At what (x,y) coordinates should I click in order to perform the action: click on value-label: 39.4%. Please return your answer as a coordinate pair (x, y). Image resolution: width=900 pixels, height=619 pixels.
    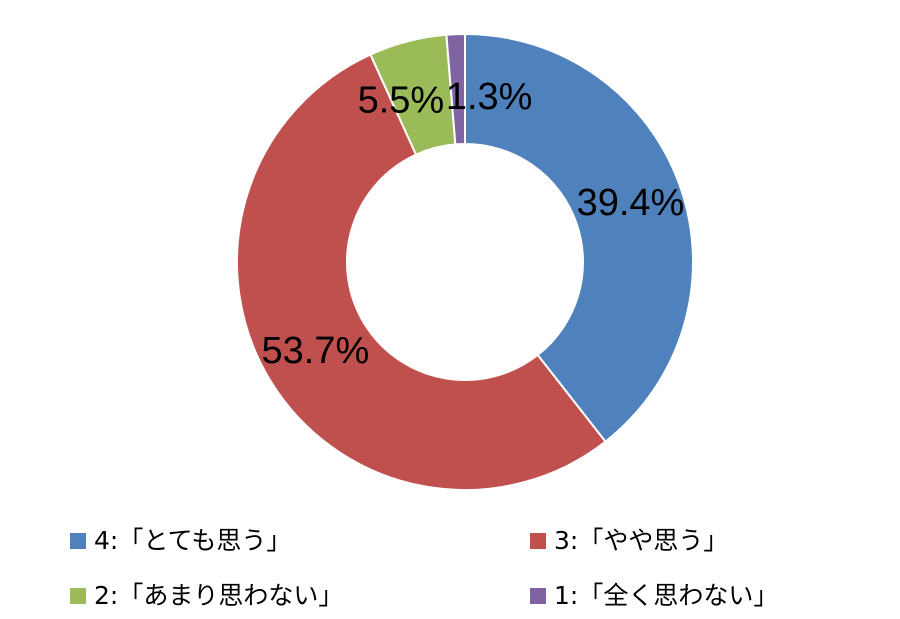
    Looking at the image, I should click on (631, 203).